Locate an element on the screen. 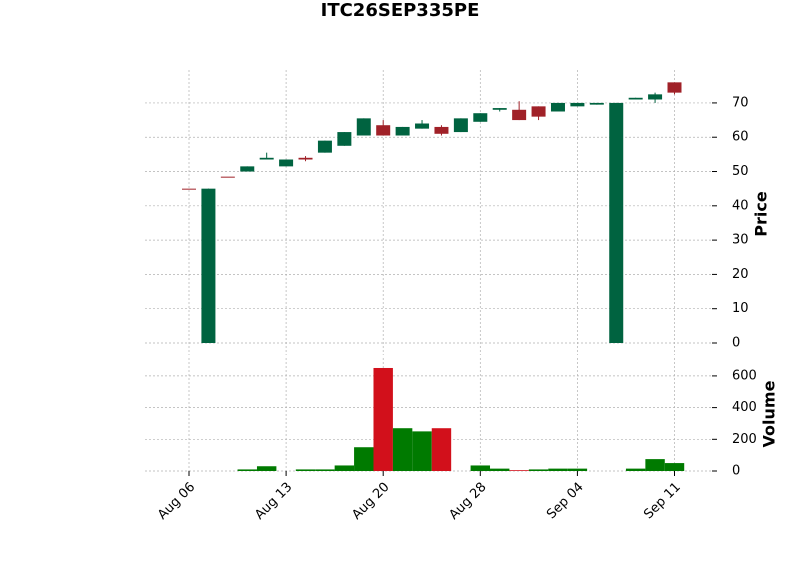 This screenshot has height=579, width=800. y-axis-label: Price is located at coordinates (761, 214).